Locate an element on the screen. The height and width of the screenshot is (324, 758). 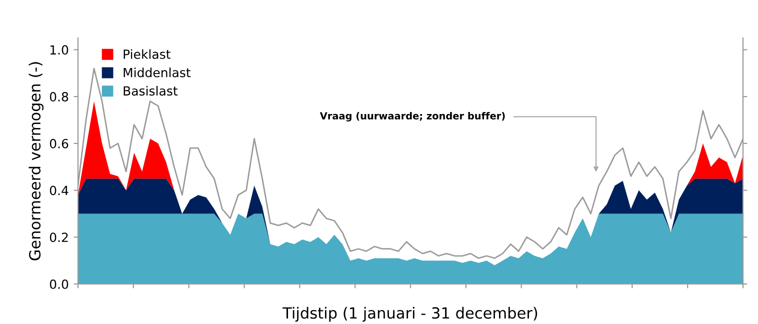
y-tick-label: 1.0 is located at coordinates (59, 50).